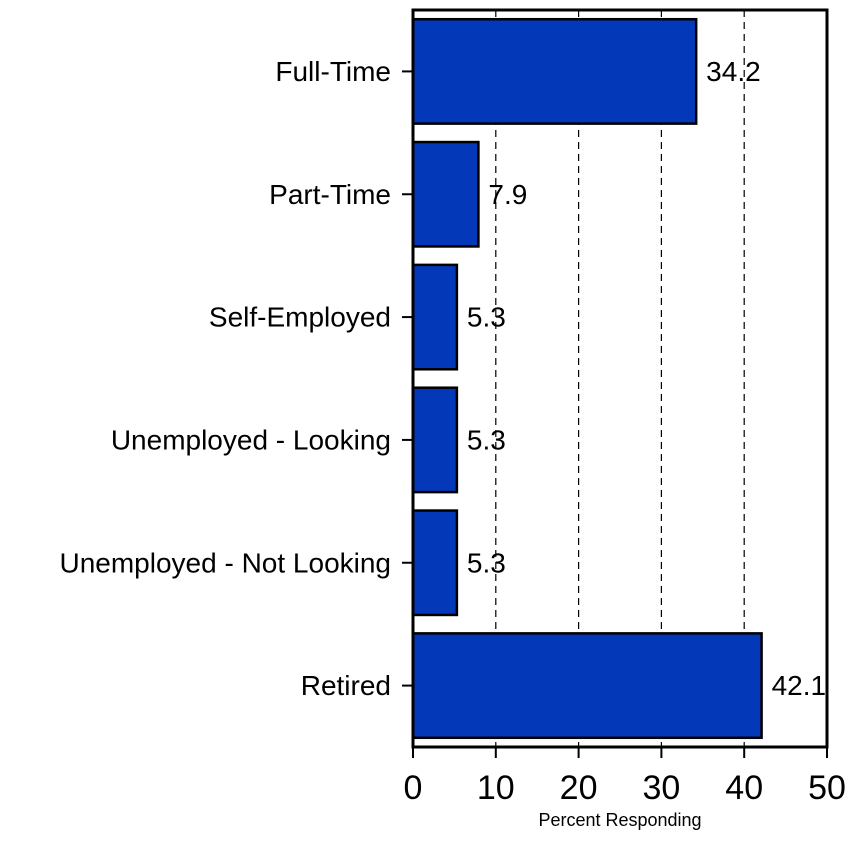 This screenshot has height=857, width=851. Describe the element at coordinates (625, 777) in the screenshot. I see `x-axis-ticks: 0 10 20 30 40 50` at that location.